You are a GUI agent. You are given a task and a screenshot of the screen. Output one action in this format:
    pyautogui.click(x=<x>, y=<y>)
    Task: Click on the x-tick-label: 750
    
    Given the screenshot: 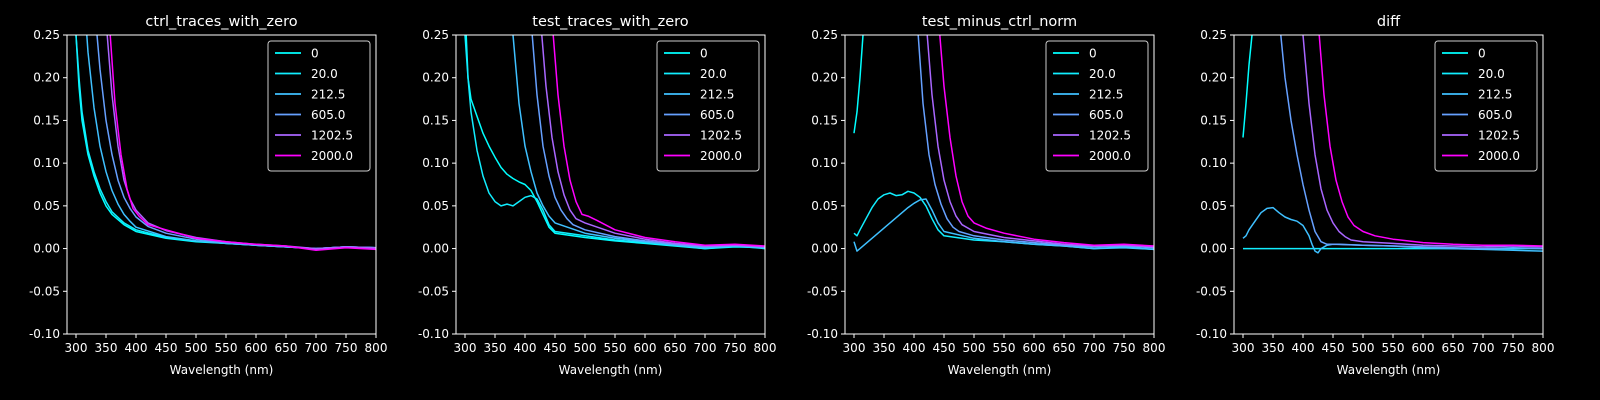 What is the action you would take?
    pyautogui.click(x=346, y=348)
    